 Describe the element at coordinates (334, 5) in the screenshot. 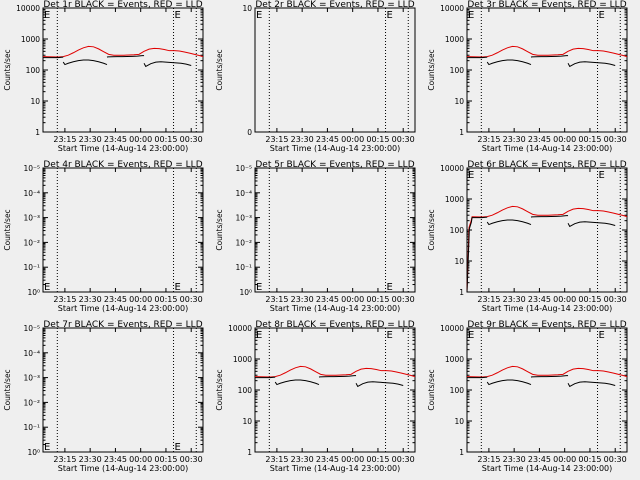

I see `panel-title: Det 2r BLACK = Events, RED = LLD` at that location.